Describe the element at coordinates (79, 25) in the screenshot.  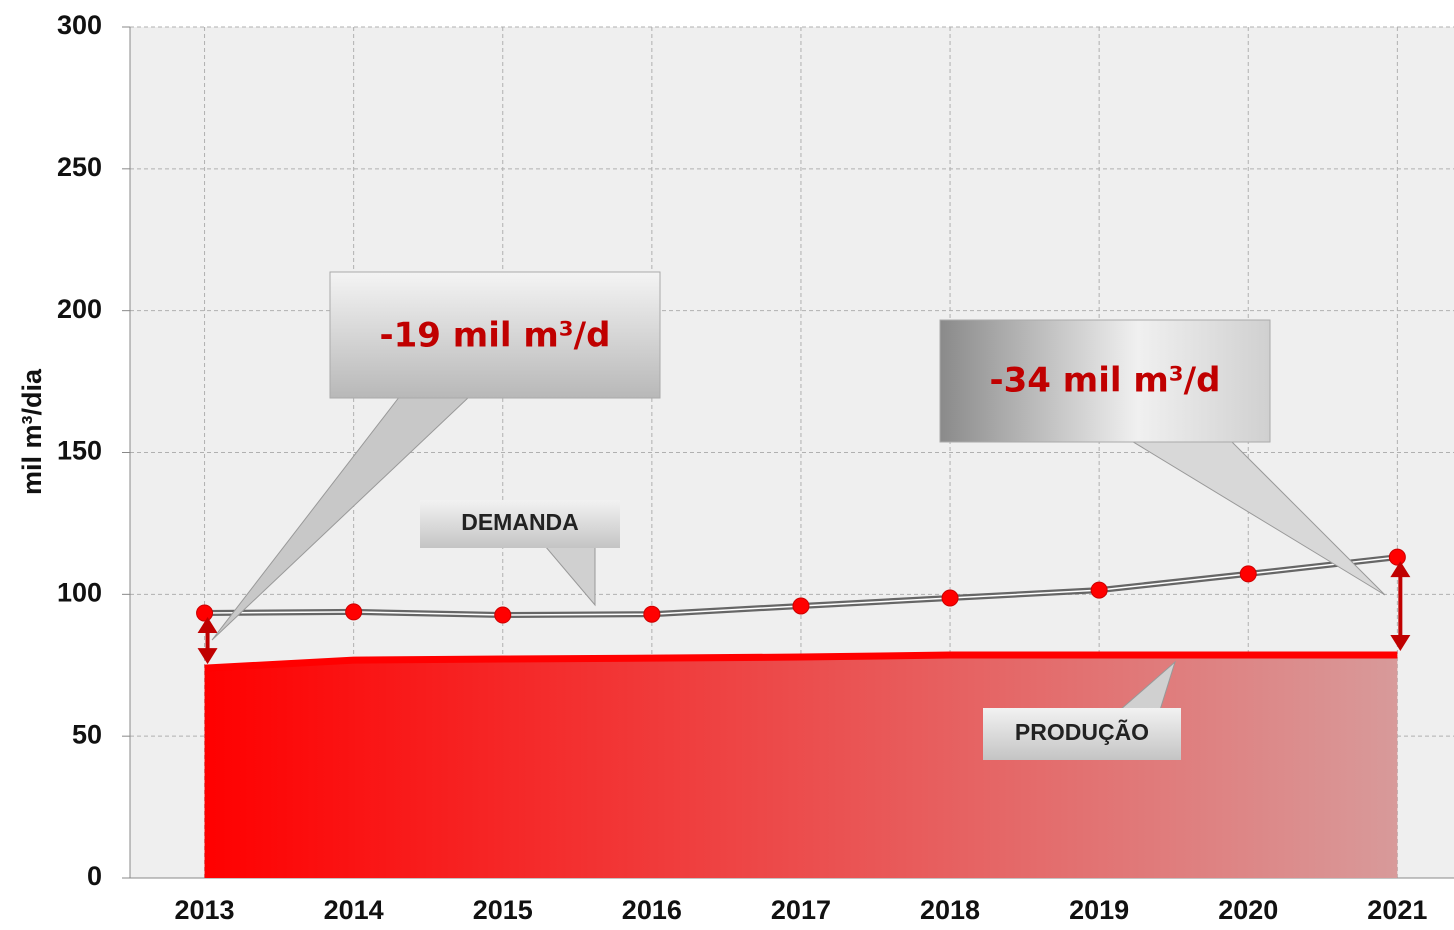
I see `y-tick-label: 300` at that location.